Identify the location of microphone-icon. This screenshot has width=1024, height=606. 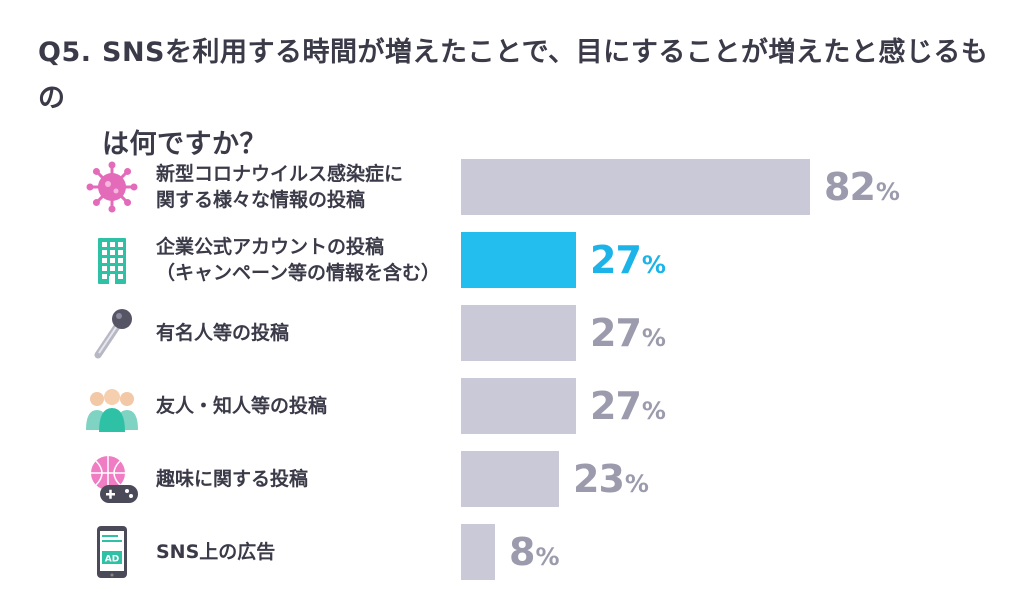
(112, 333).